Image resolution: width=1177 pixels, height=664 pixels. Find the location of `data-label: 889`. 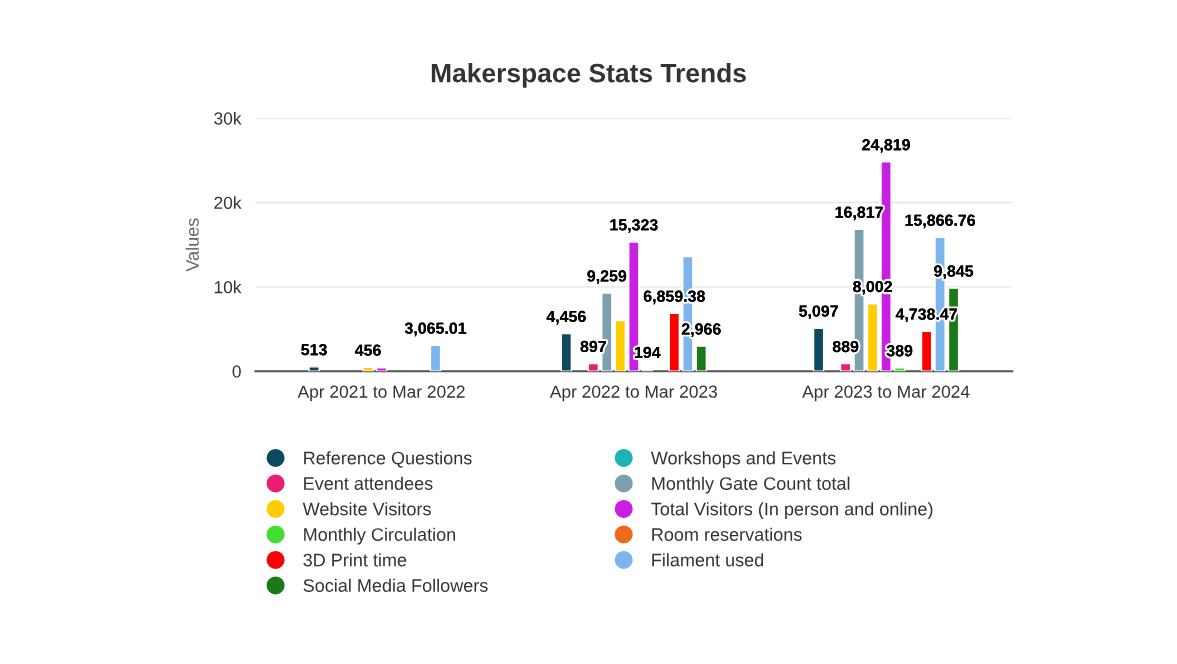

data-label: 889 is located at coordinates (845, 346).